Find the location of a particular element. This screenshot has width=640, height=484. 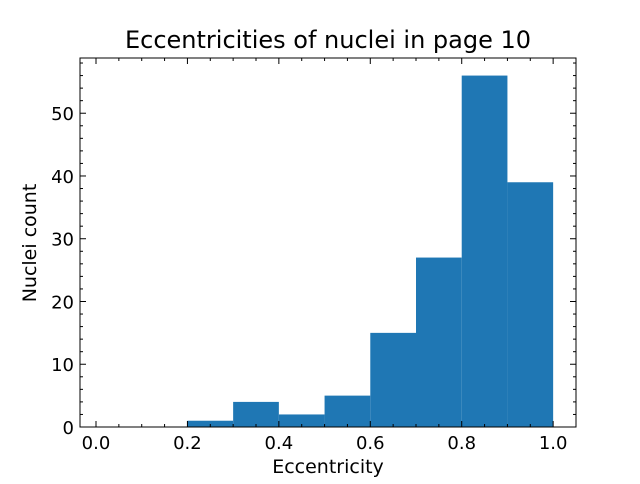

x-tick-label: 1.0 is located at coordinates (553, 443).